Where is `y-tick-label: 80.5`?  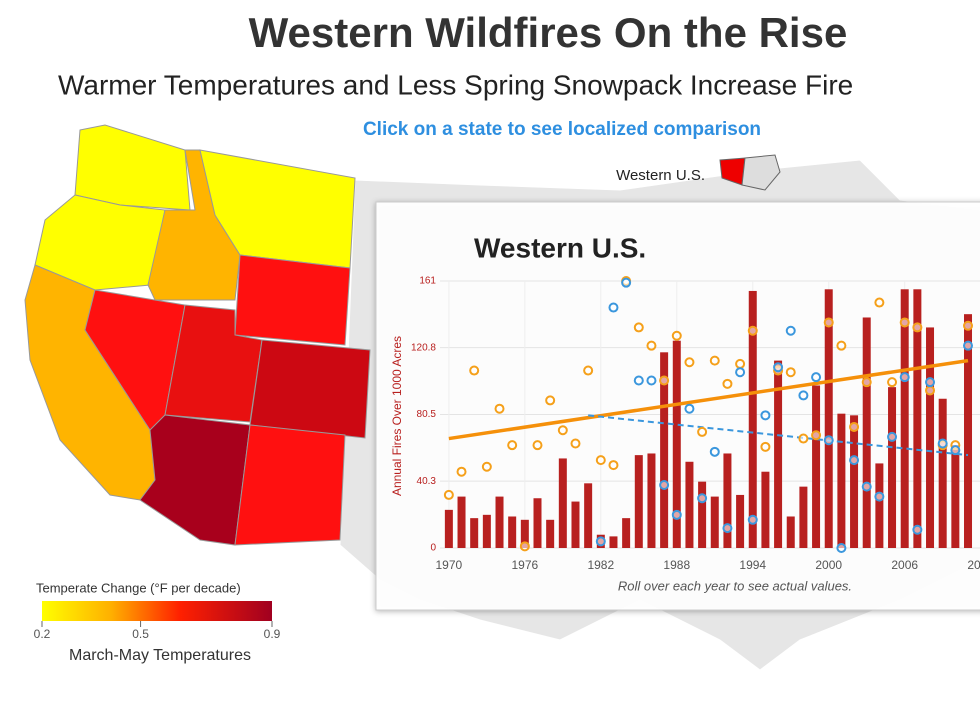
y-tick-label: 80.5 is located at coordinates (427, 414).